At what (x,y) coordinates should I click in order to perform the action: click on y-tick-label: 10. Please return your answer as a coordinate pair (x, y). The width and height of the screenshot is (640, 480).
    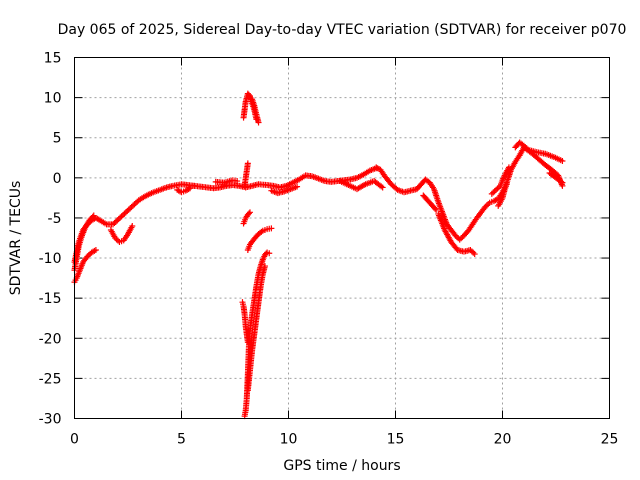
    Looking at the image, I should click on (53, 99).